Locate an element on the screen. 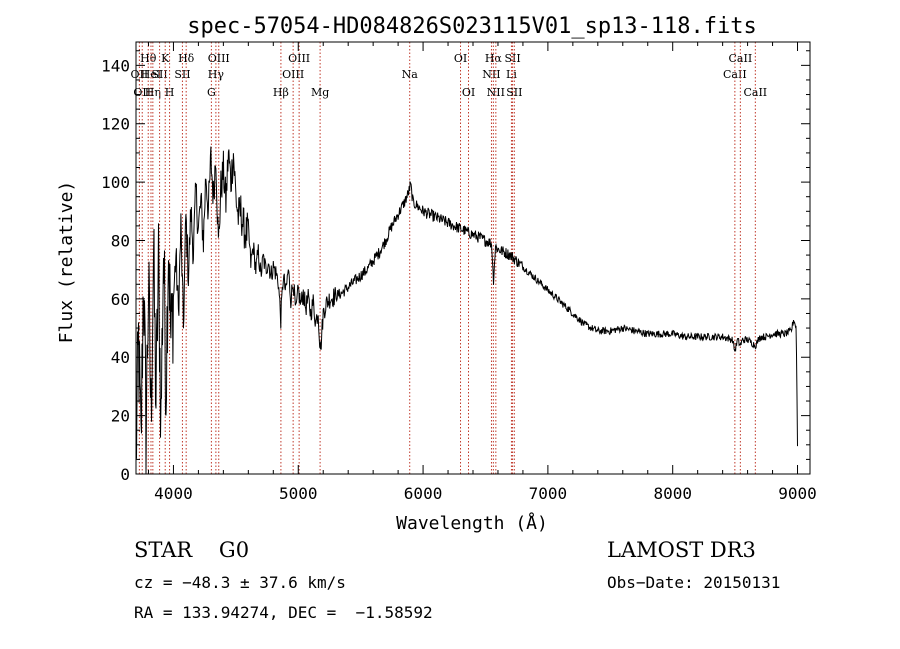  y-tick-label: 100 is located at coordinates (115, 182).